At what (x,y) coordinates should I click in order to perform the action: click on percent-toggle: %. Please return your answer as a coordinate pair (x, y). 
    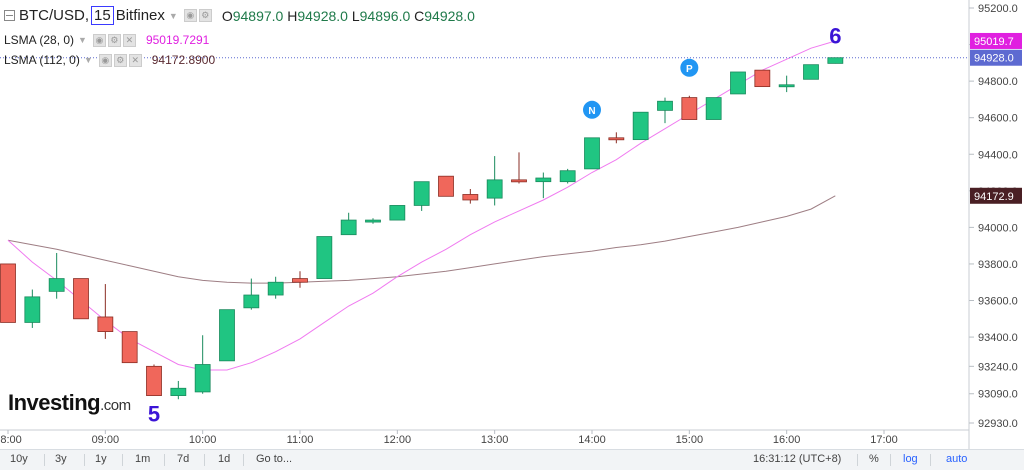
    Looking at the image, I should click on (874, 459).